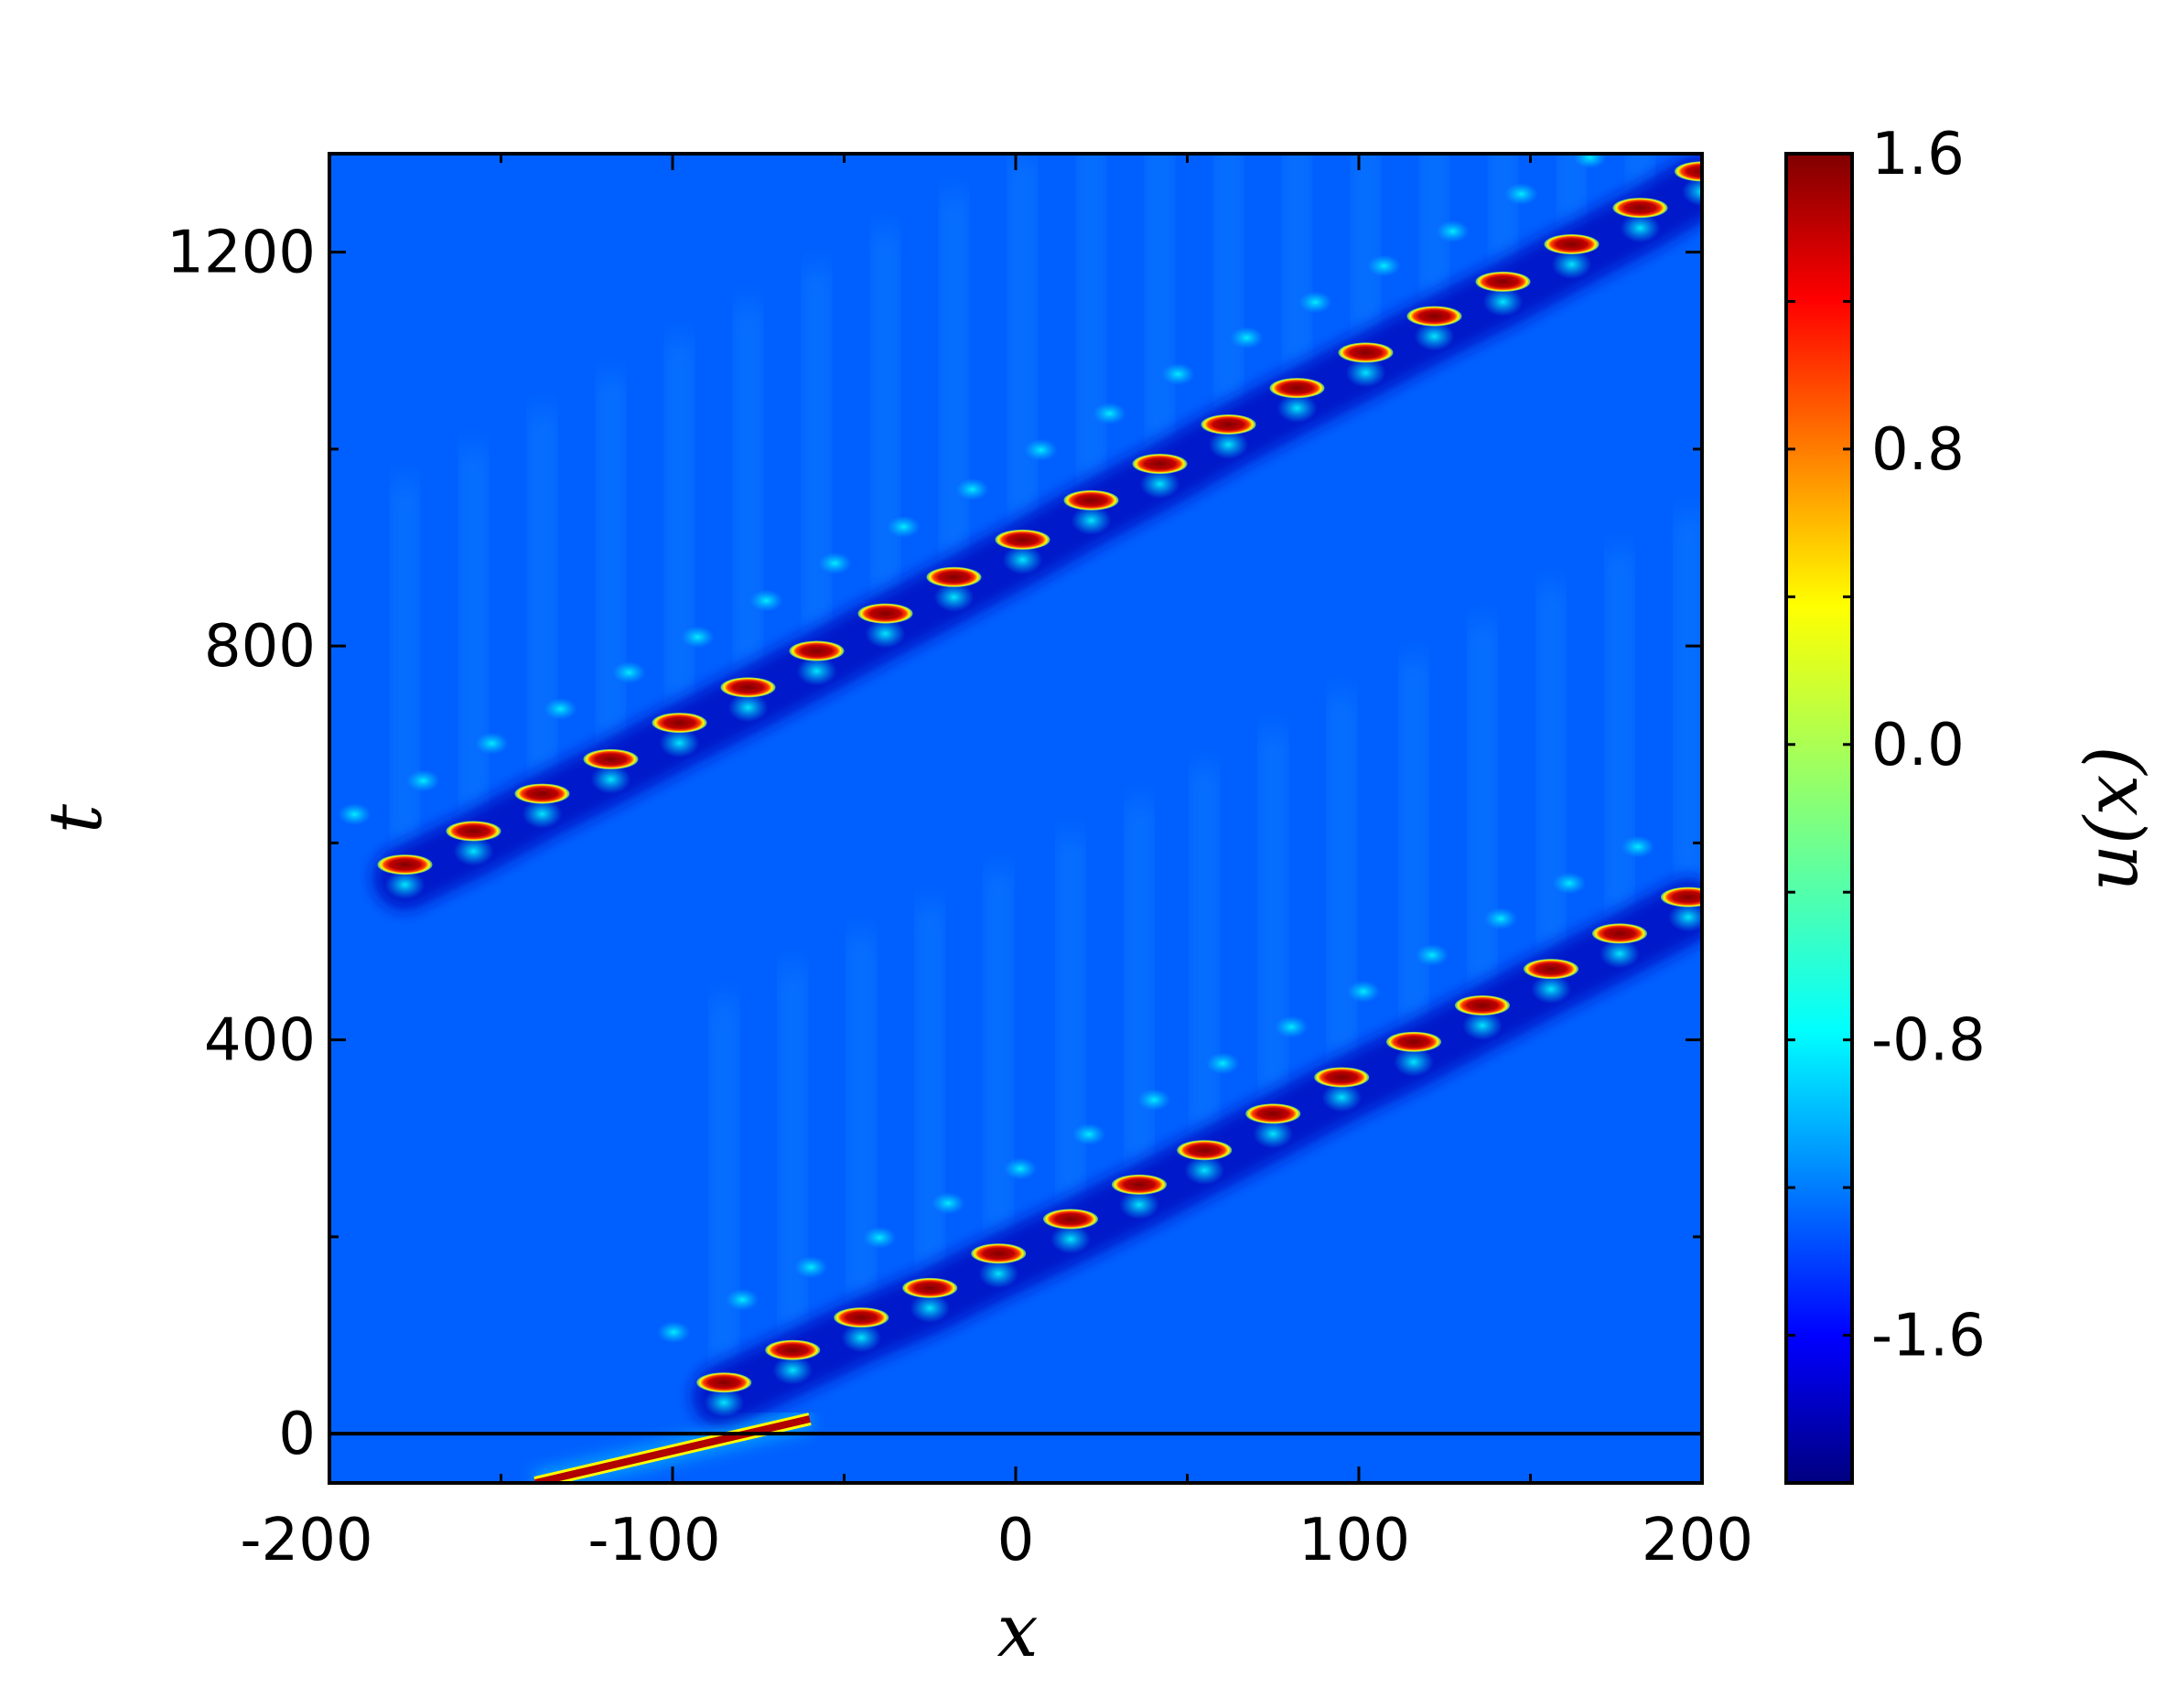 This screenshot has width=2176, height=1708. I want to click on y-tick-labels: 0 400 800 1200, so click(242, 844).